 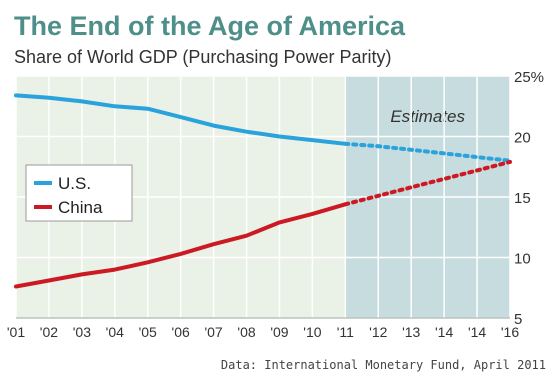 What do you see at coordinates (181, 119) in the screenshot?
I see `series-line-us-actual` at bounding box center [181, 119].